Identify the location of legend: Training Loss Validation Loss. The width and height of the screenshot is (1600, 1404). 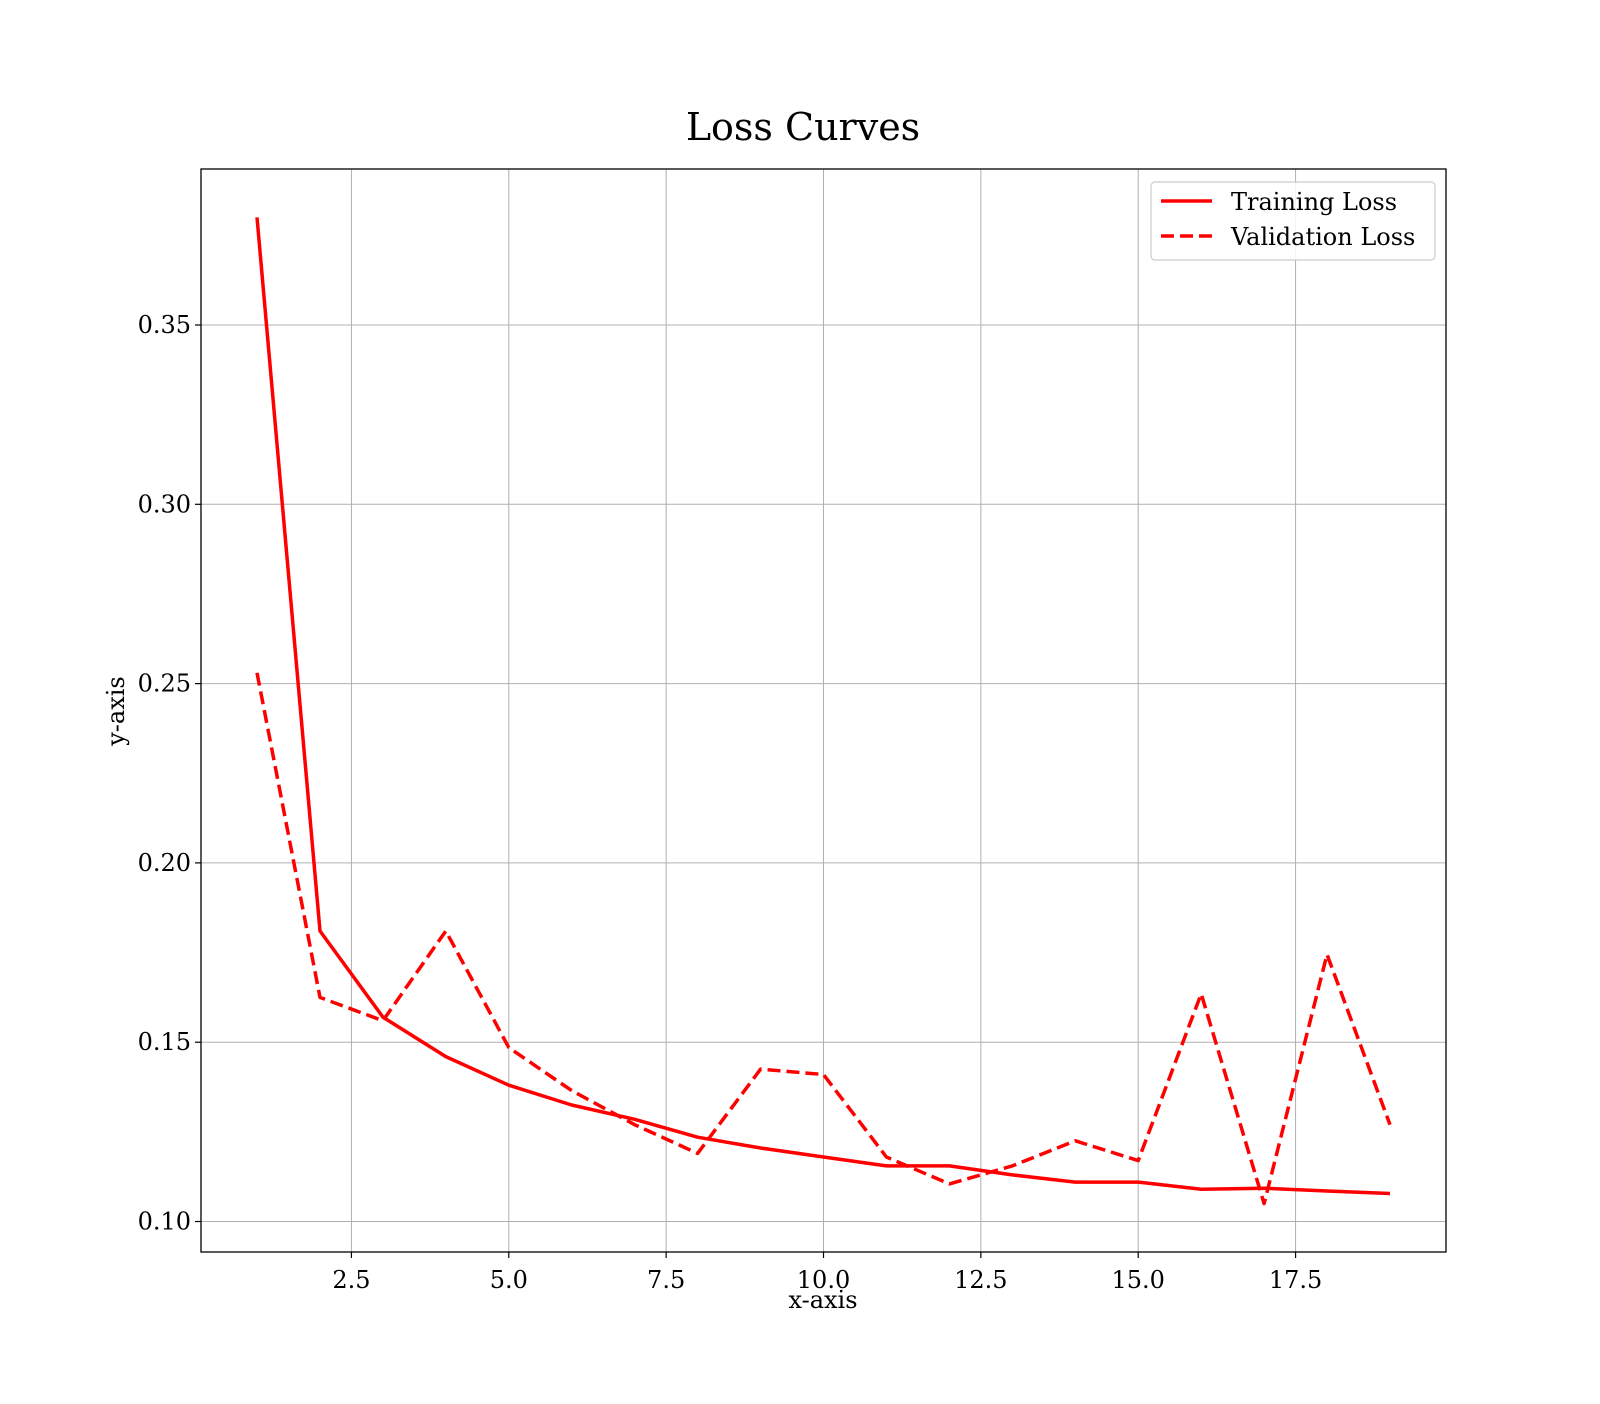
(1293, 221).